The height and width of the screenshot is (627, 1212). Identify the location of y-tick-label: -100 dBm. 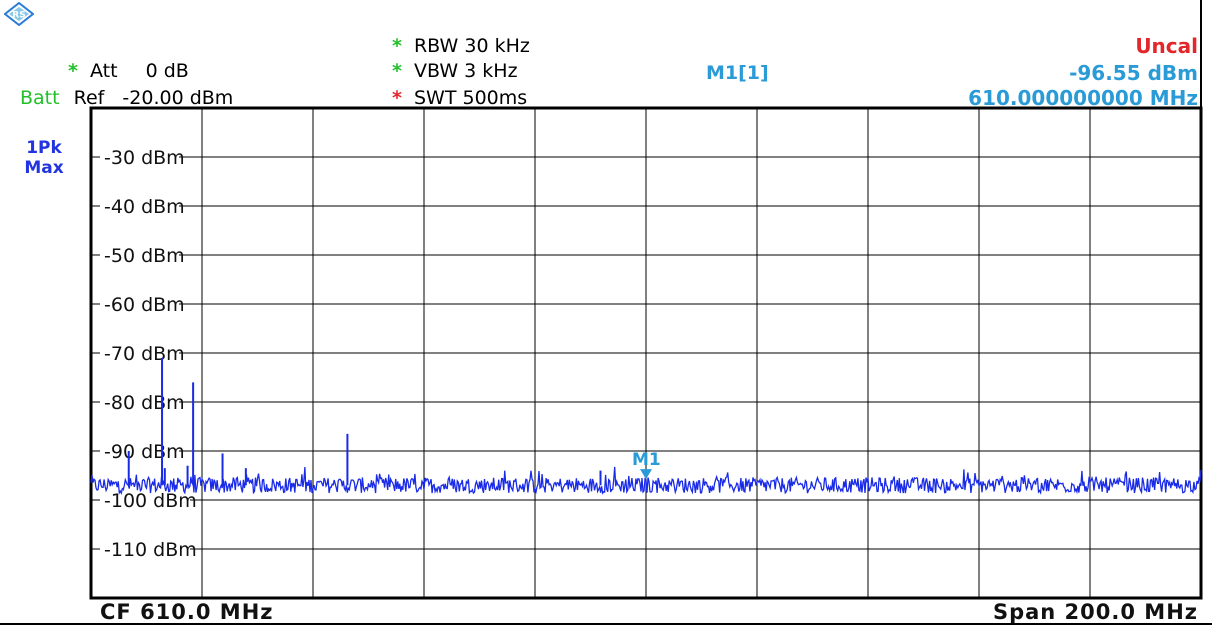
(150, 501).